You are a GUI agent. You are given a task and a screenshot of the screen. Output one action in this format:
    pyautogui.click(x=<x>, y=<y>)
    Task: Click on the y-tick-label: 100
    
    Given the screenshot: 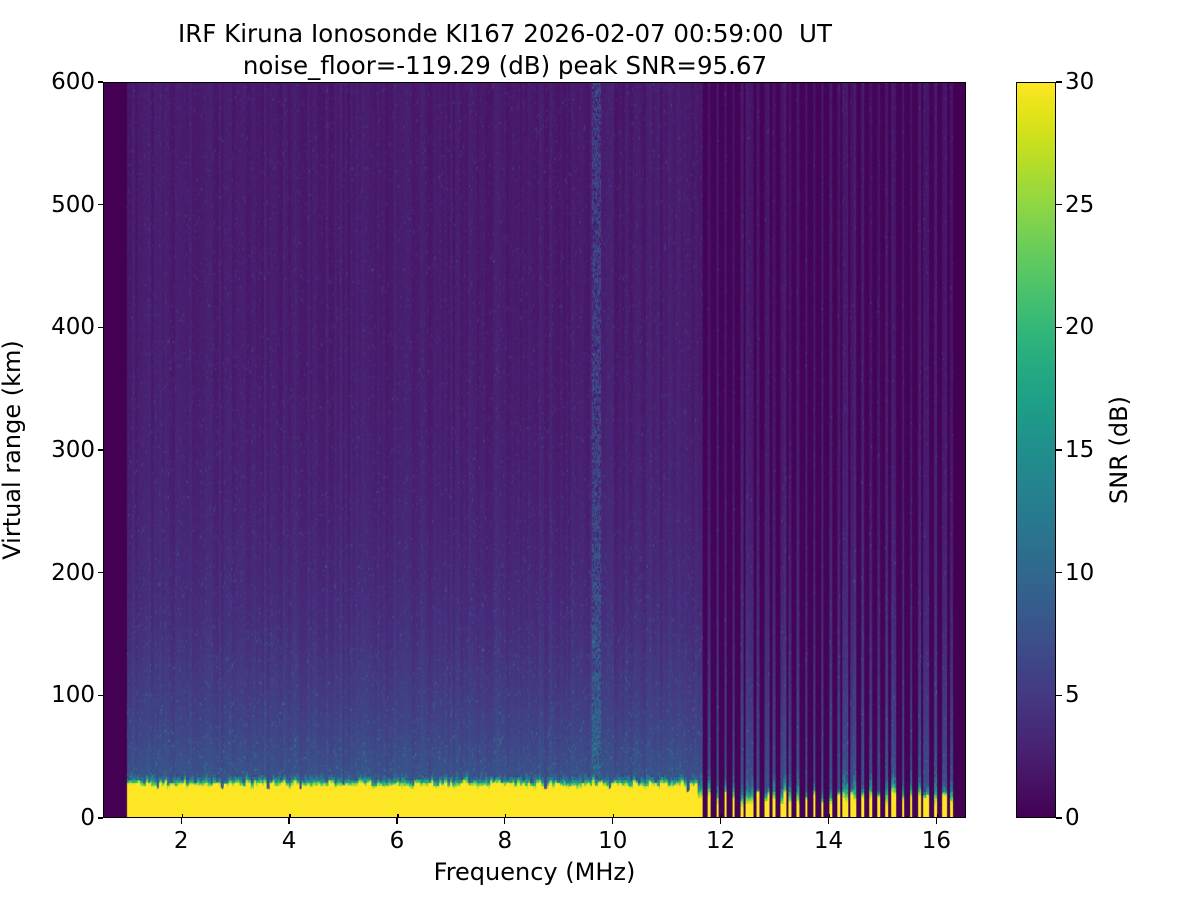 What is the action you would take?
    pyautogui.click(x=73, y=695)
    